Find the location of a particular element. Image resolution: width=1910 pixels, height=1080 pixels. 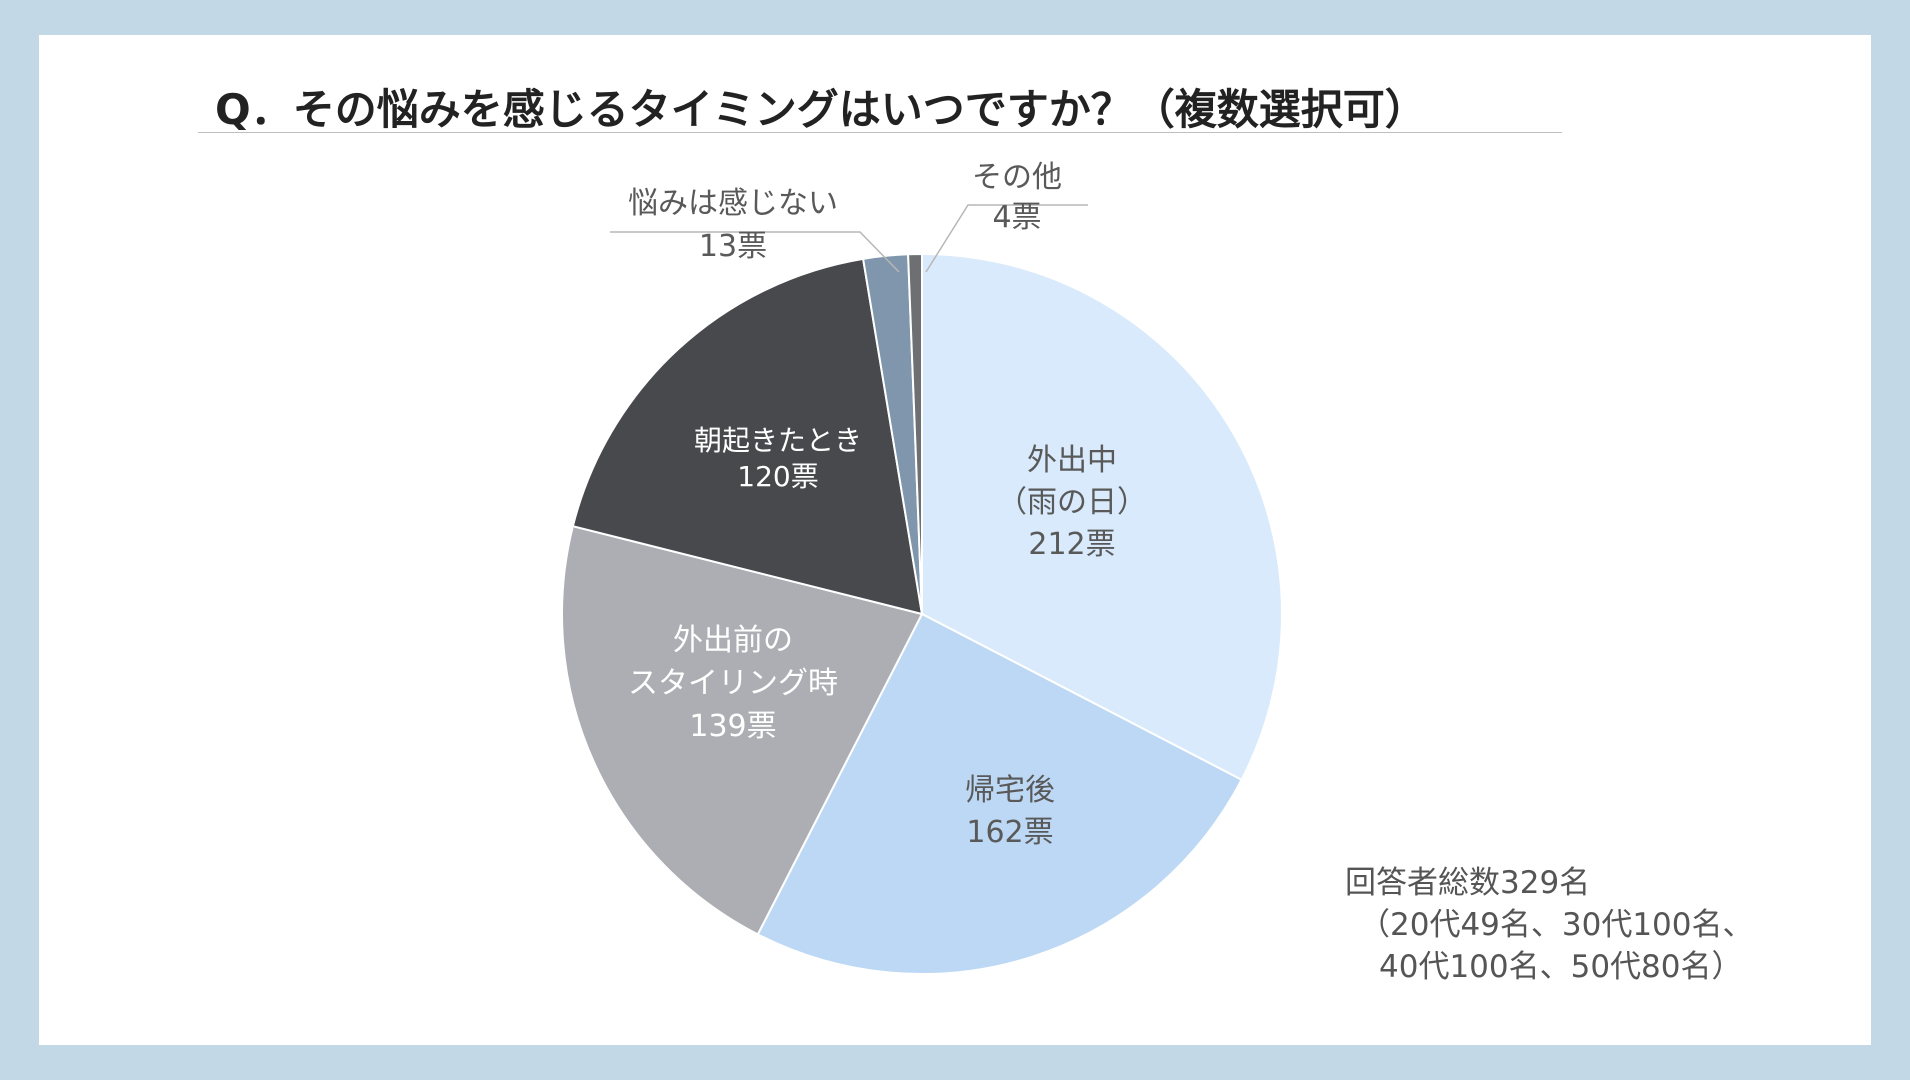

slice-value-after-home: 162票 is located at coordinates (1009, 832).